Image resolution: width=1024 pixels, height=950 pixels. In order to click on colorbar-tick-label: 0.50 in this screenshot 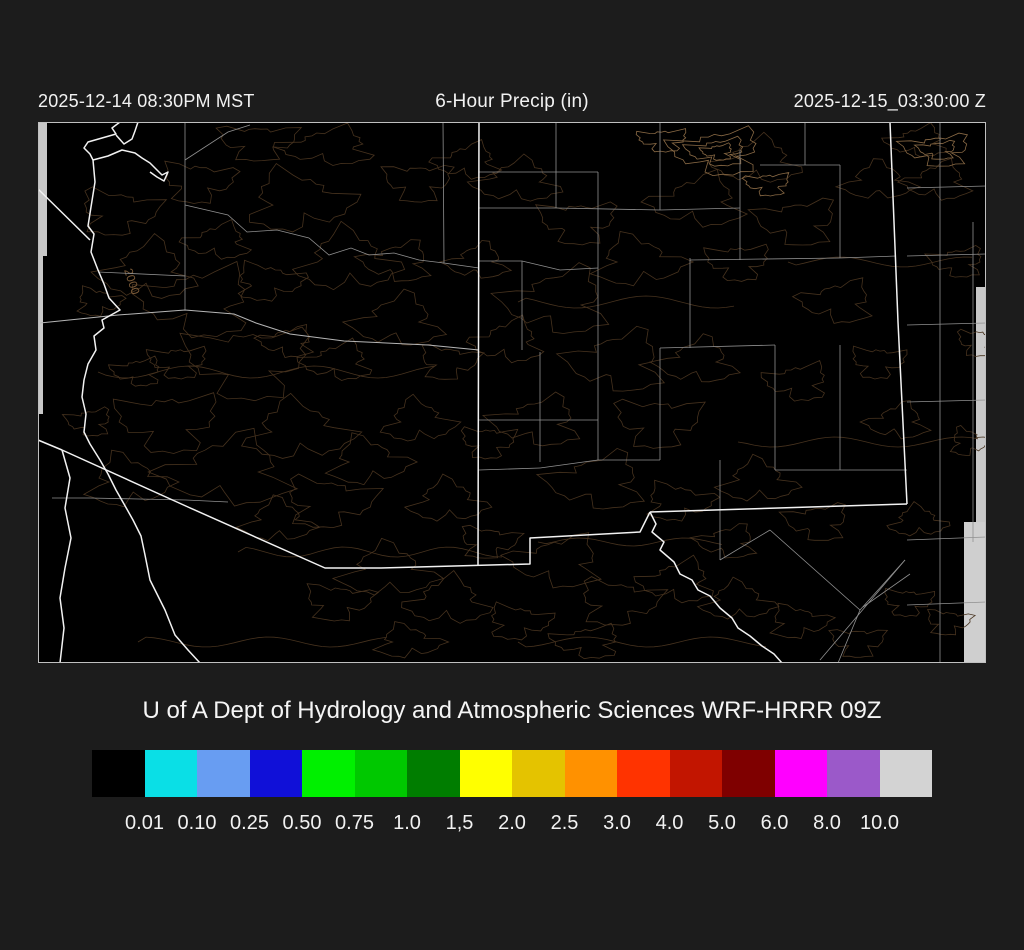, I will do `click(302, 823)`.